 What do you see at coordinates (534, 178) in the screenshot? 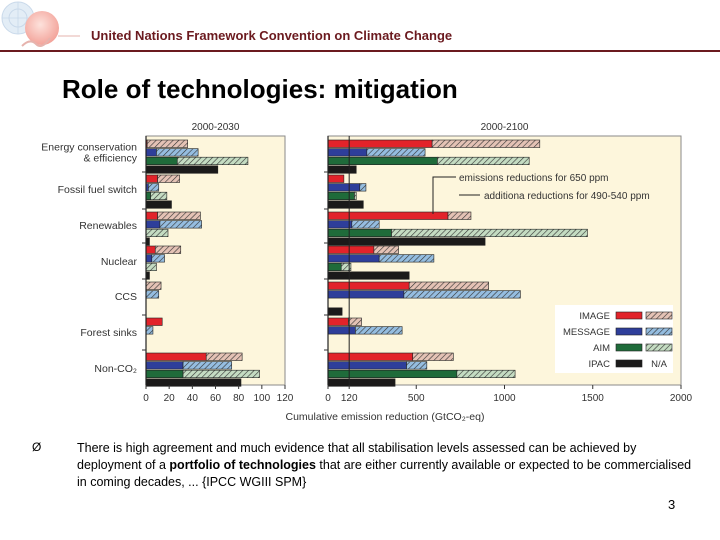
I see `annotation-650ppm: emissions reductions for 650 ppm` at bounding box center [534, 178].